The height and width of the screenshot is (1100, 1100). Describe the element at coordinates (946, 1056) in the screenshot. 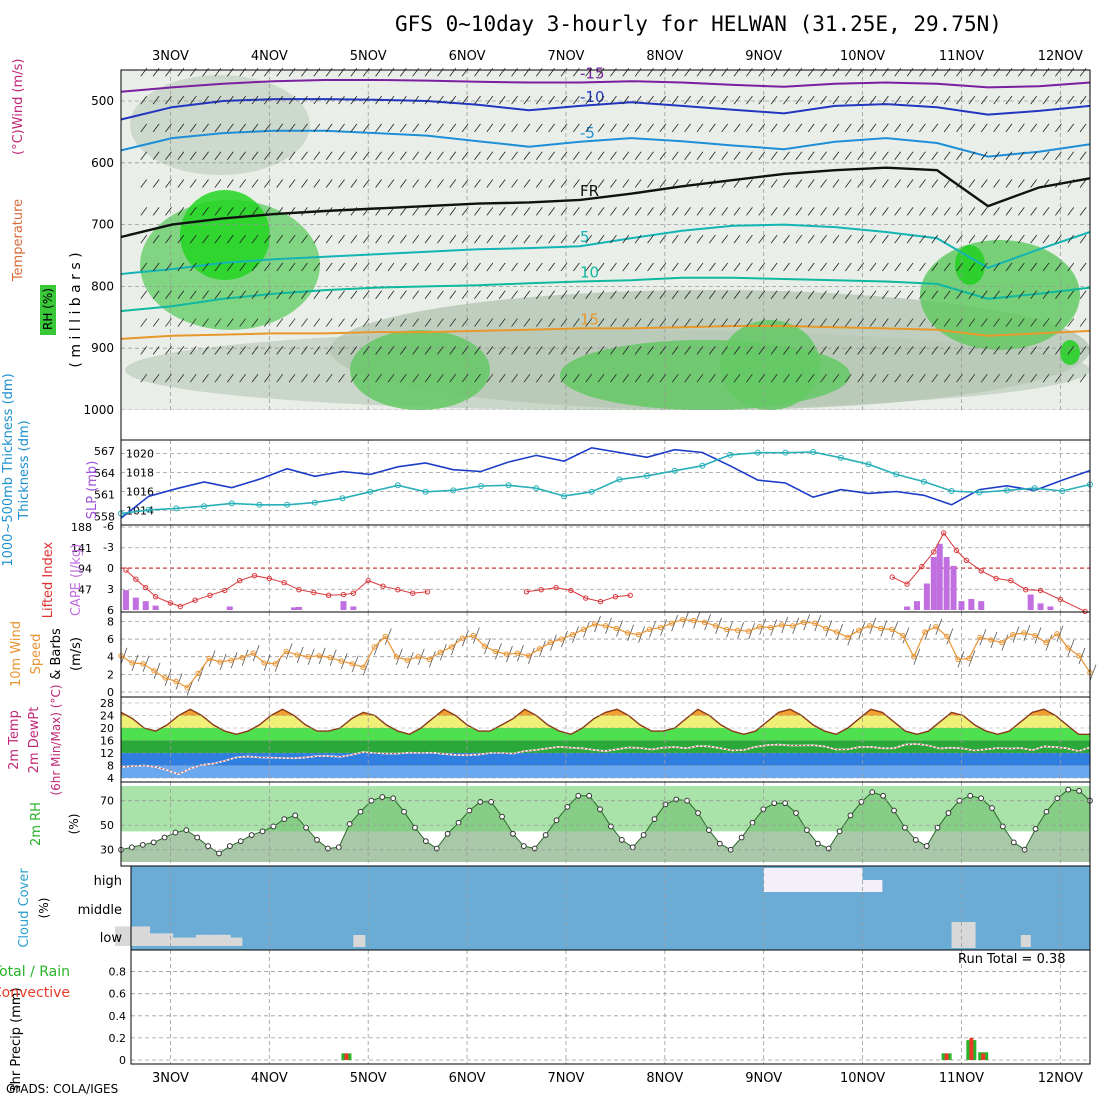

I see `convective-bar` at that location.